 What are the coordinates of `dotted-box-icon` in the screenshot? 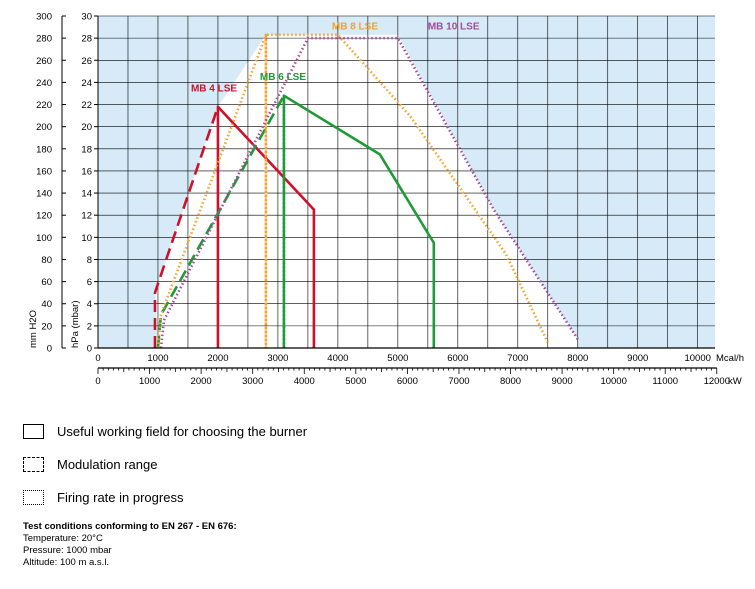 It's located at (33, 497).